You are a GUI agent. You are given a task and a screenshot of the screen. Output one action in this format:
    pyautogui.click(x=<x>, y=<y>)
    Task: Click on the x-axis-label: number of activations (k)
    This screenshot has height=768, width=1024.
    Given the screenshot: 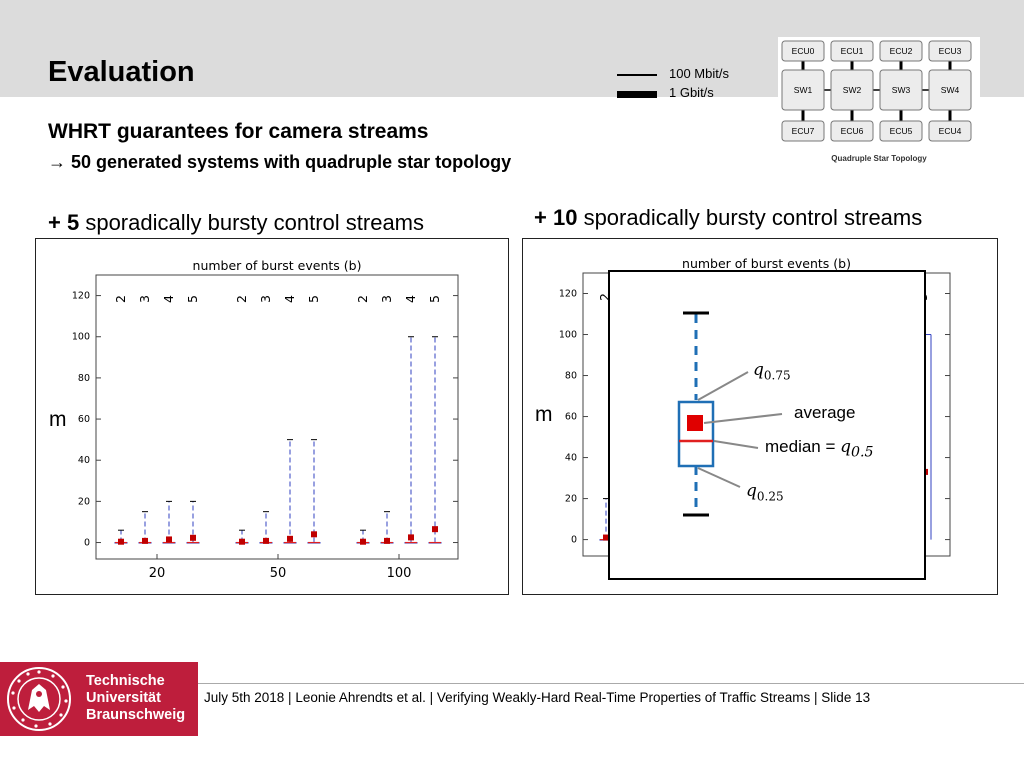 What is the action you would take?
    pyautogui.click(x=766, y=593)
    